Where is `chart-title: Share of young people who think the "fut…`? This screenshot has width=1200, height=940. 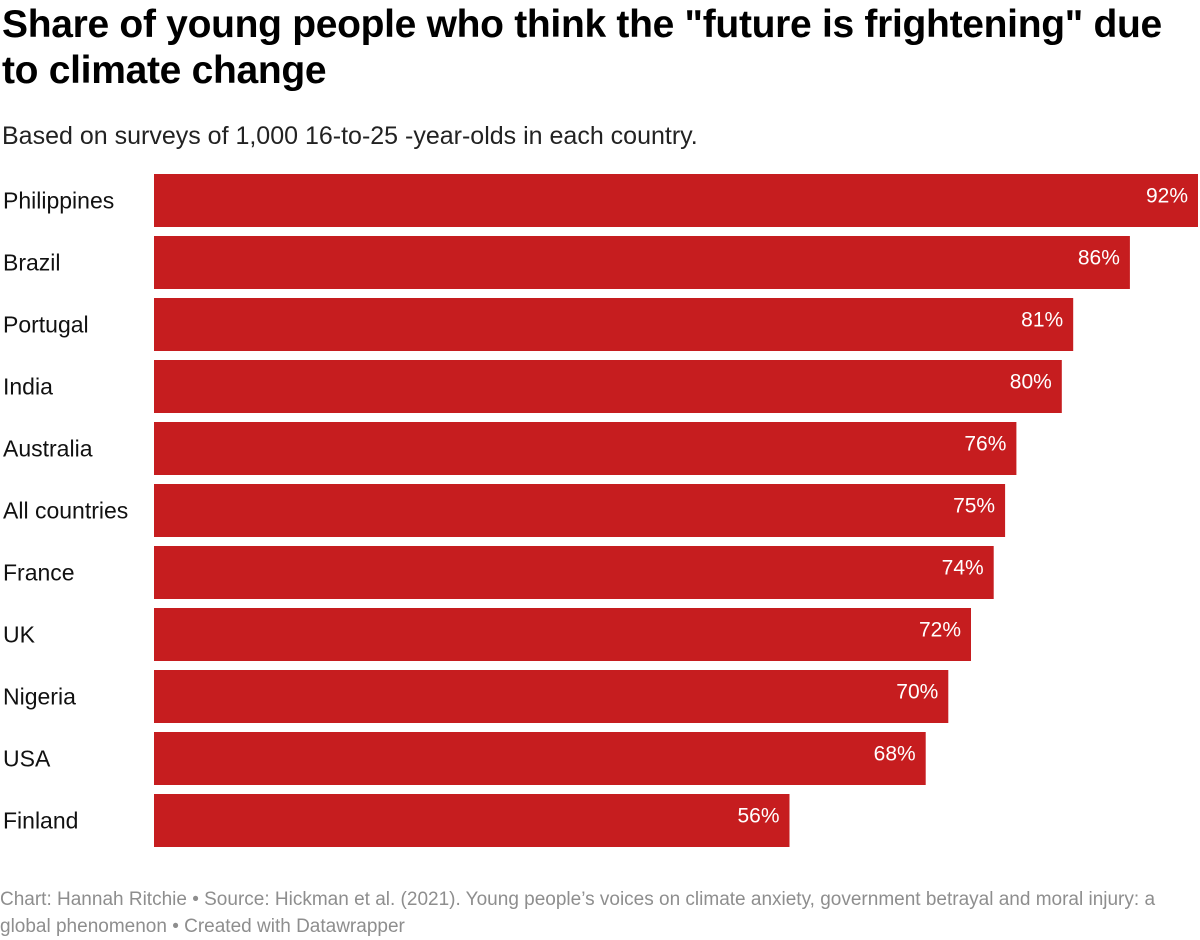 chart-title: Share of young people who think the "fut… is located at coordinates (582, 47).